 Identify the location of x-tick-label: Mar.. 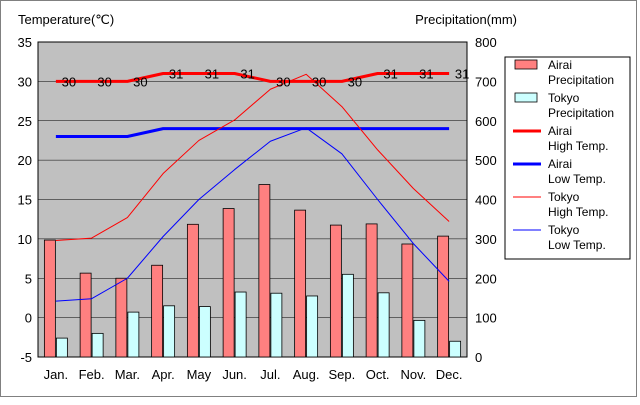
(127, 374).